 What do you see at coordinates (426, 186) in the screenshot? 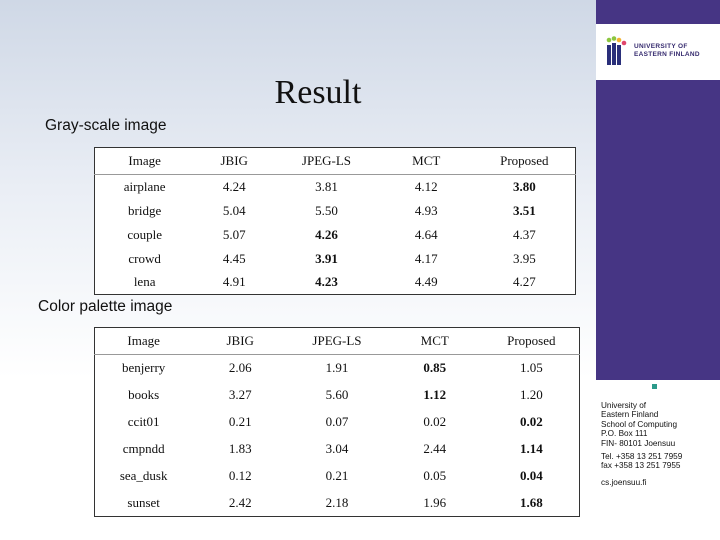
I see `cell: 4.12` at bounding box center [426, 186].